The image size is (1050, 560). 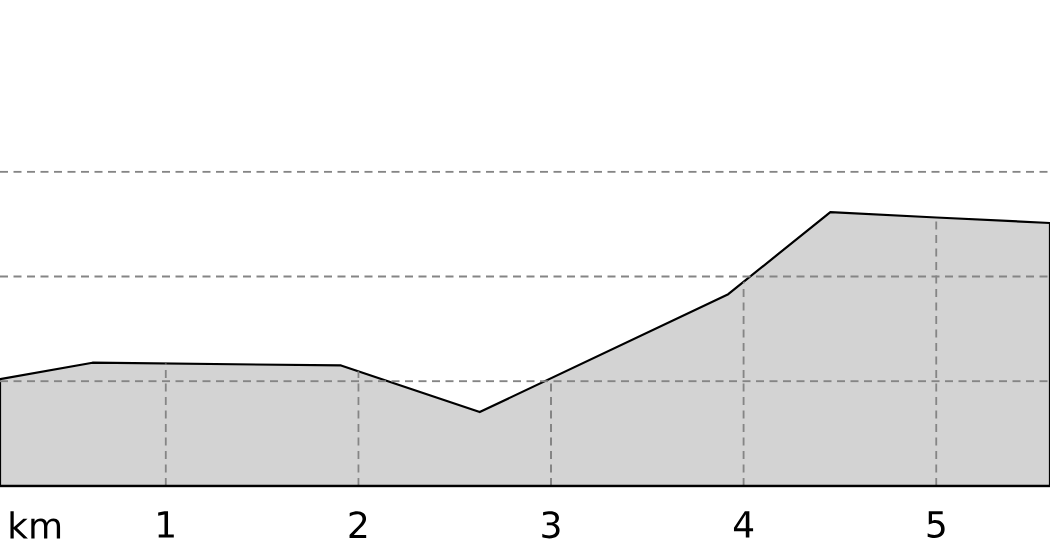 What do you see at coordinates (743, 524) in the screenshot?
I see `x-tick-label: 4` at bounding box center [743, 524].